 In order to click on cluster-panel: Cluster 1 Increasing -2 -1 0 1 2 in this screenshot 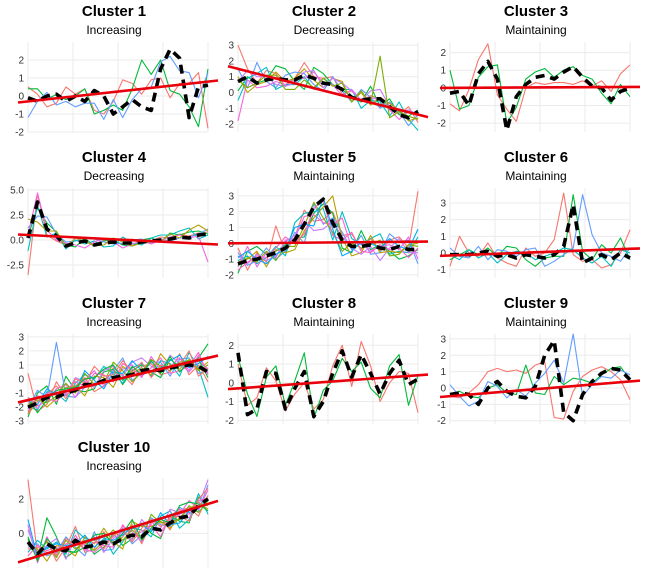, I will do `click(114, 72)`.